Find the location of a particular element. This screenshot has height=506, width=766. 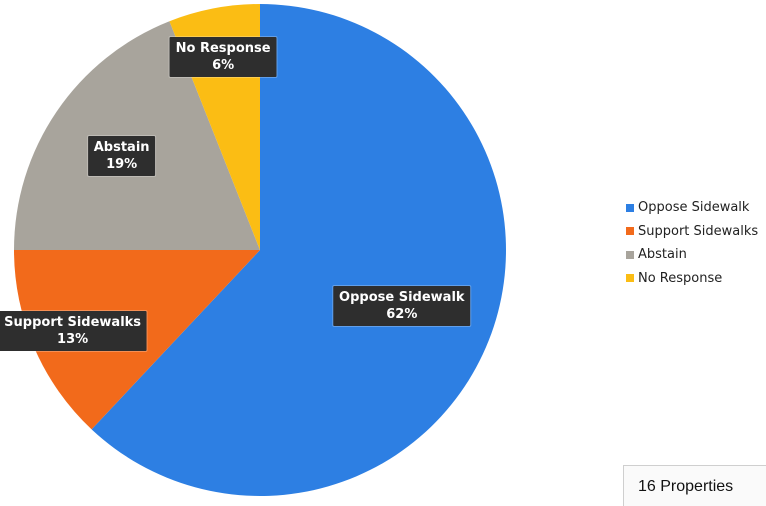

footnote-box: 16 Properties is located at coordinates (694, 485).